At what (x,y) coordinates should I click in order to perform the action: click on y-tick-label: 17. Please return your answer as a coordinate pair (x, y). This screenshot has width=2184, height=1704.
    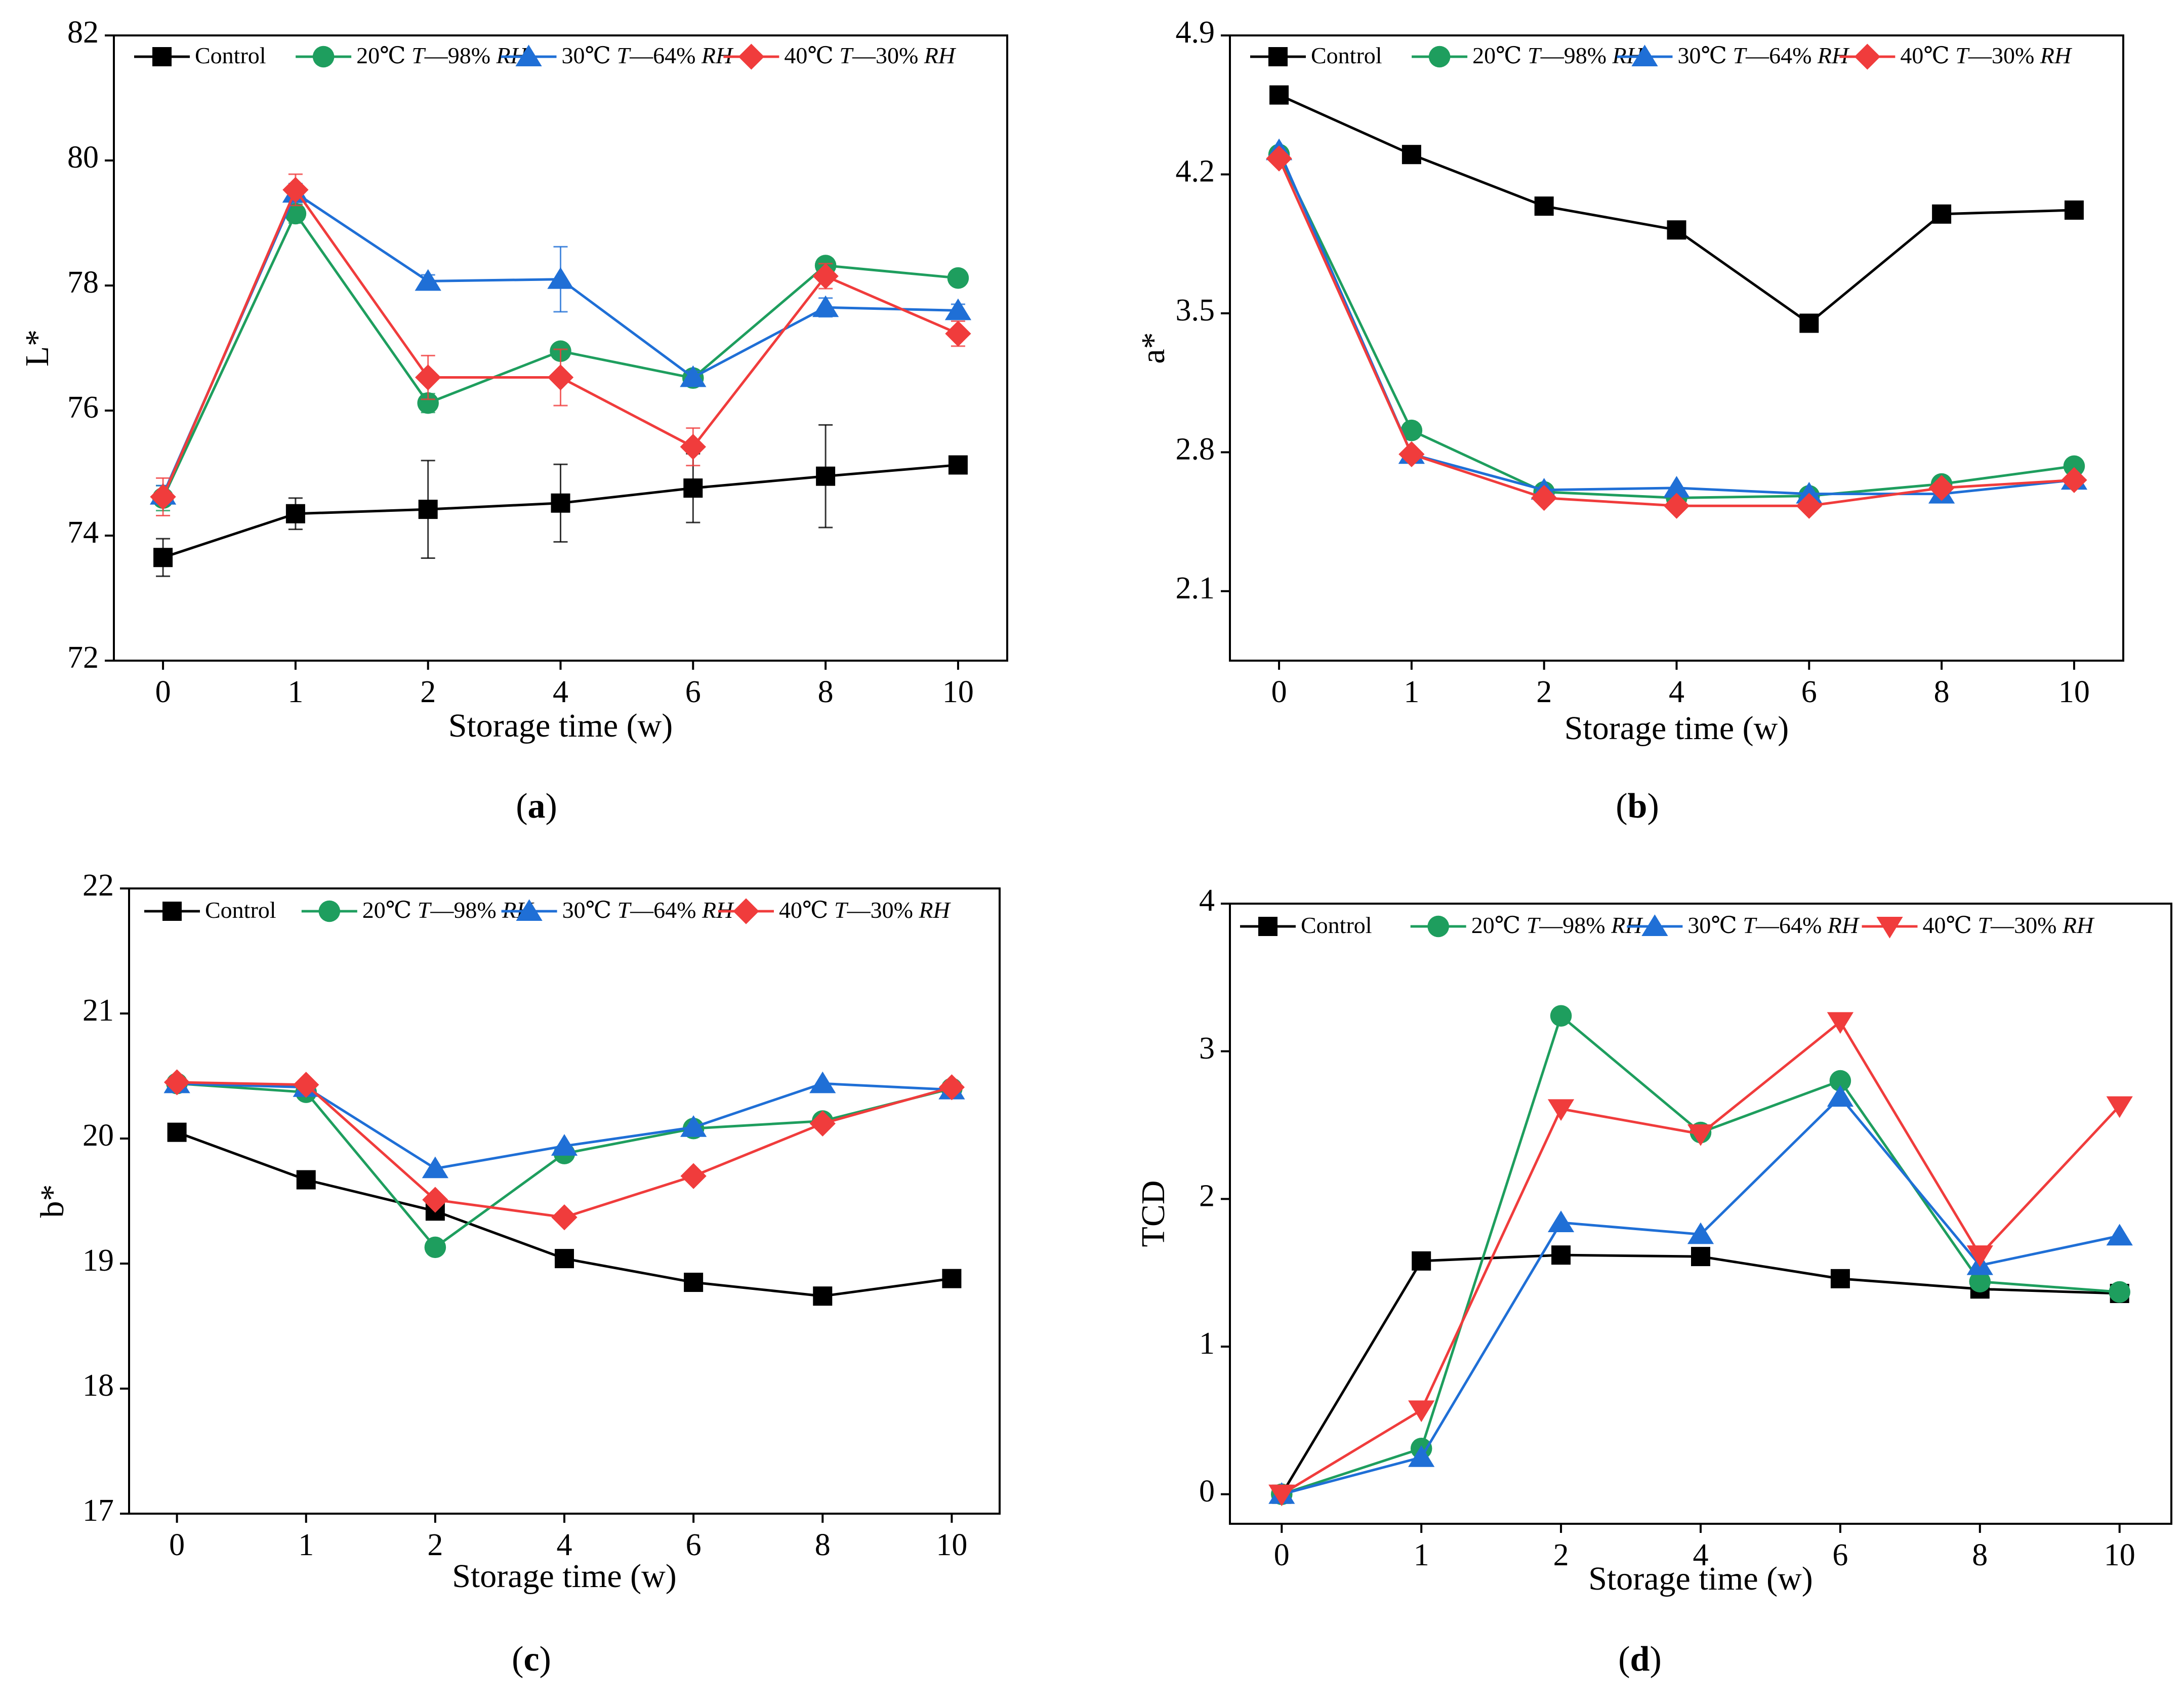
    Looking at the image, I should click on (98, 1510).